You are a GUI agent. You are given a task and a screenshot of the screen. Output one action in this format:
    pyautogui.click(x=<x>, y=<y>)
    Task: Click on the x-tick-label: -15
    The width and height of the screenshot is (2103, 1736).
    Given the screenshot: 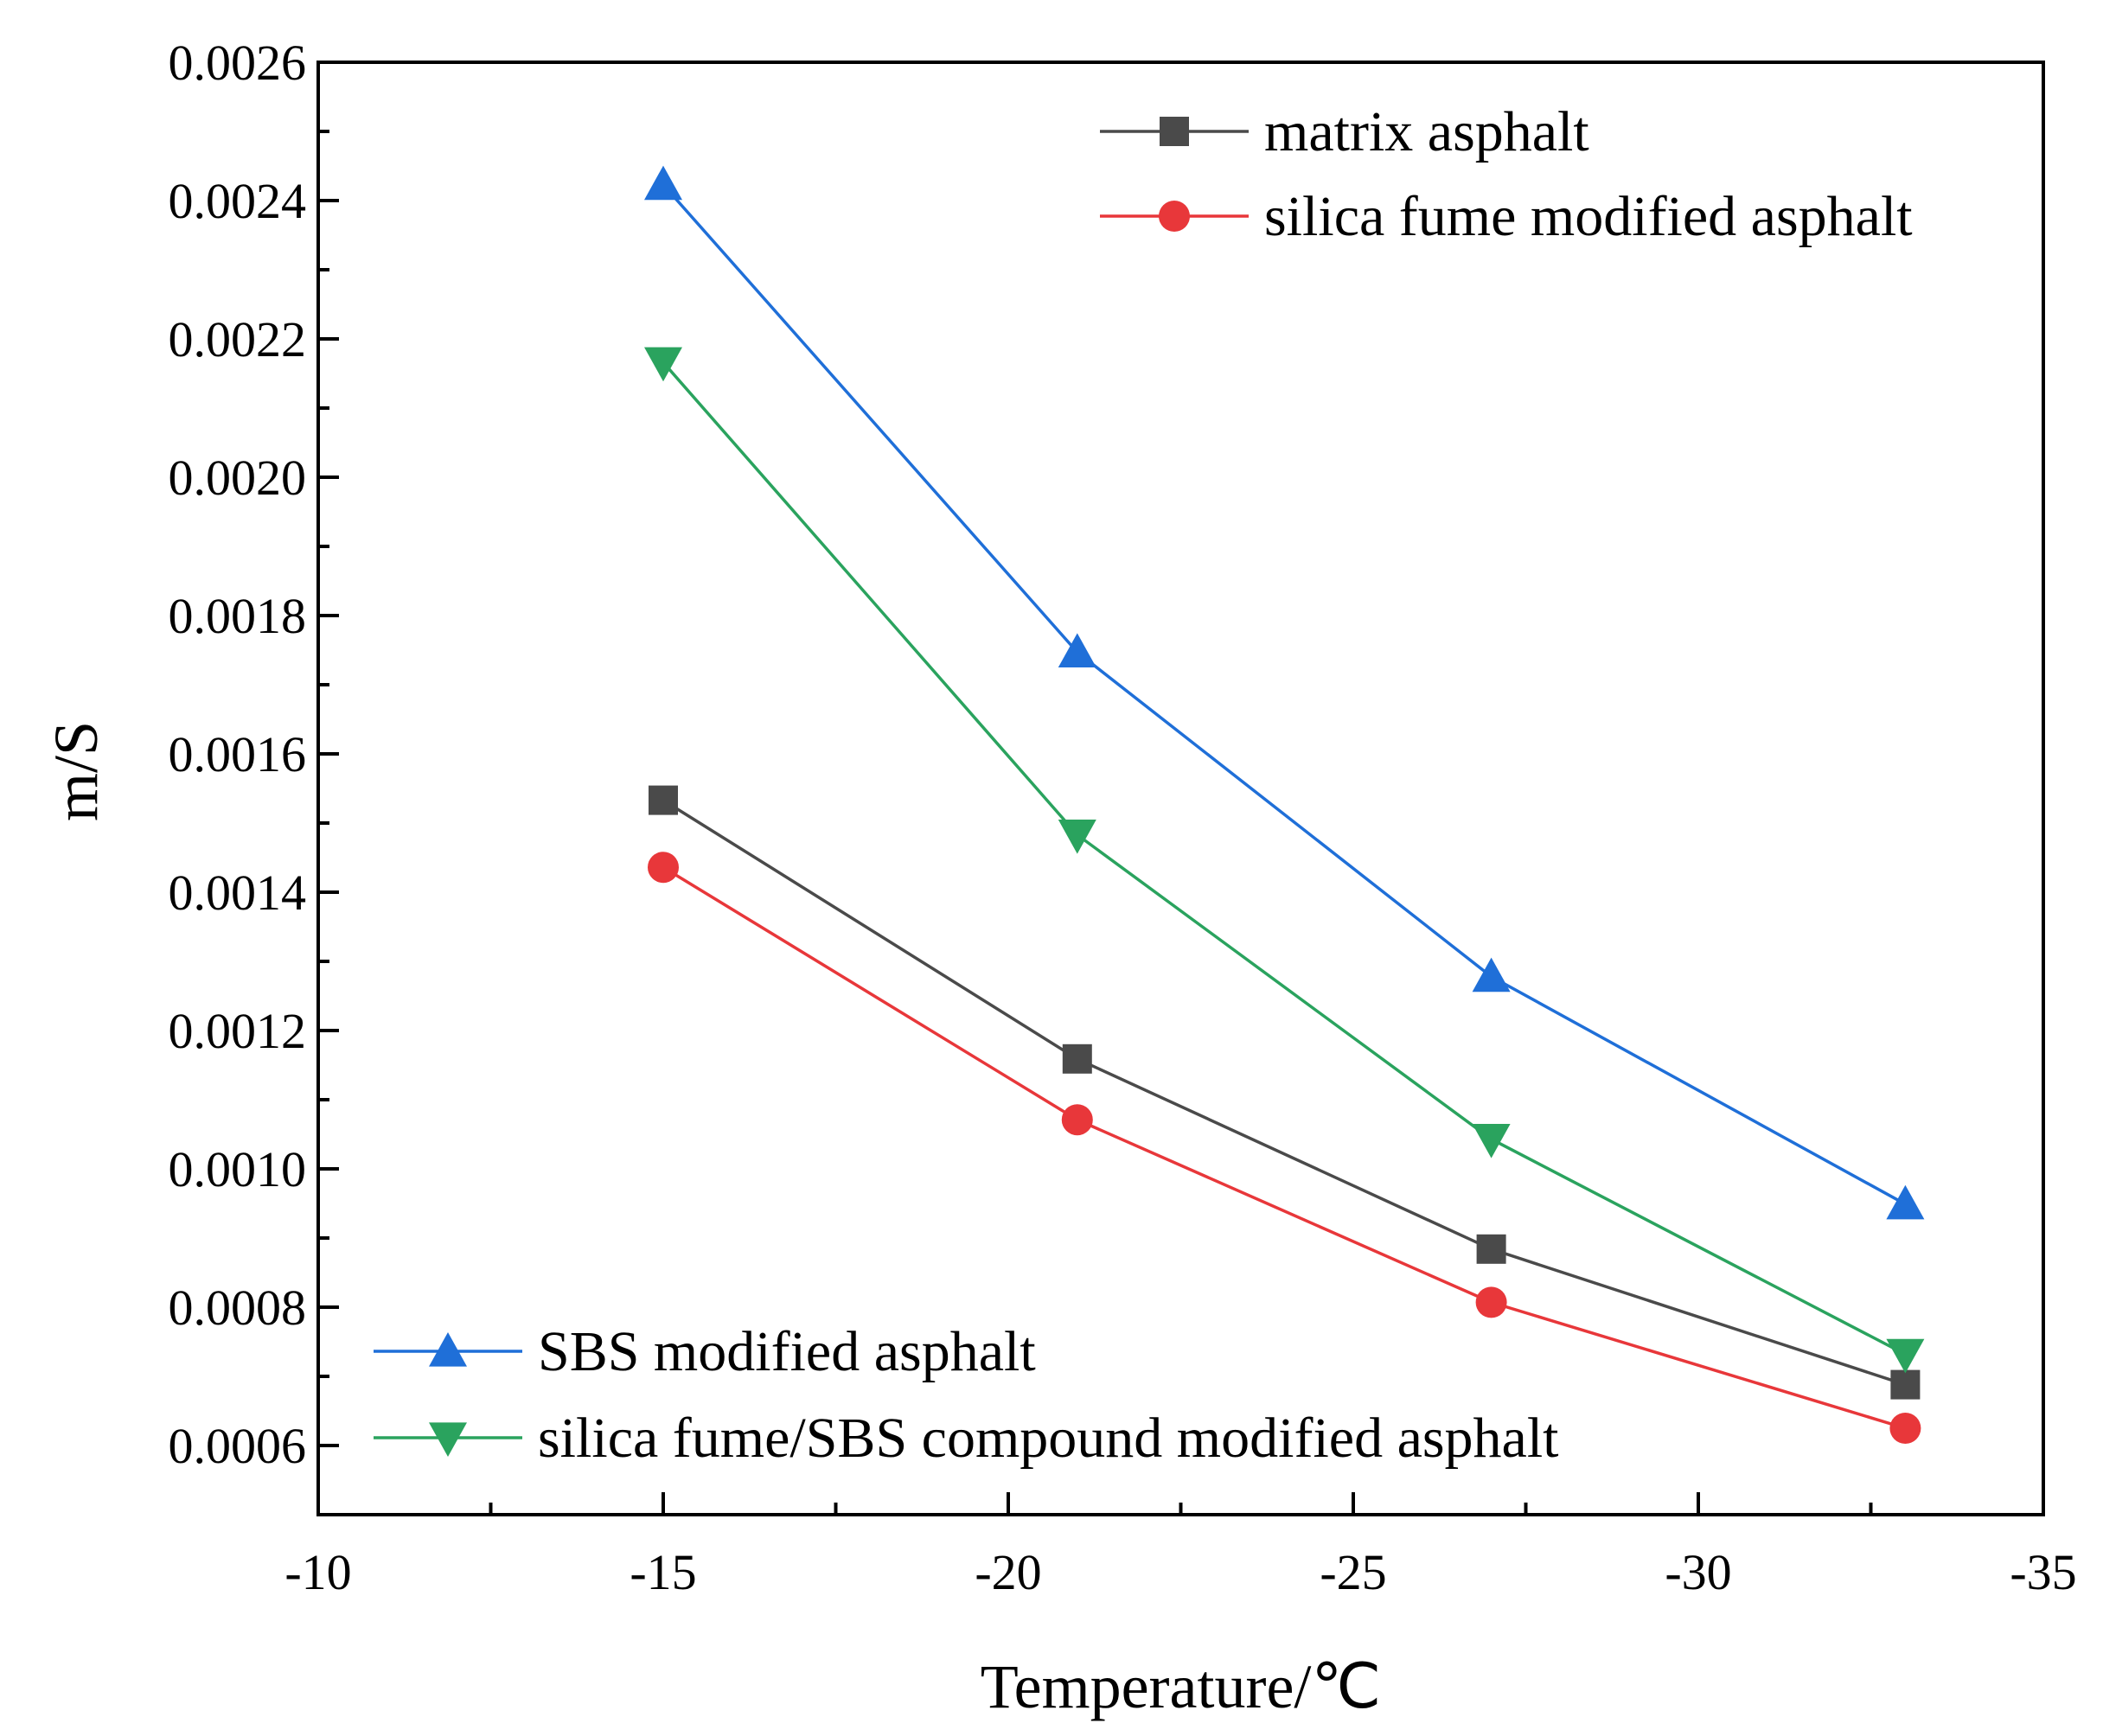 What is the action you would take?
    pyautogui.click(x=663, y=1572)
    